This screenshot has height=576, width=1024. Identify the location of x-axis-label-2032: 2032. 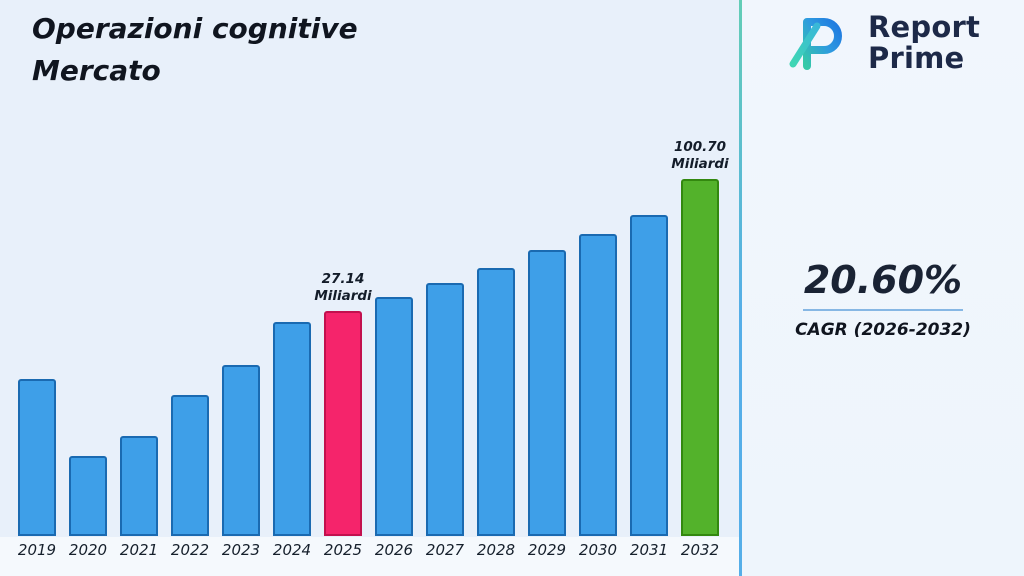
(700, 550).